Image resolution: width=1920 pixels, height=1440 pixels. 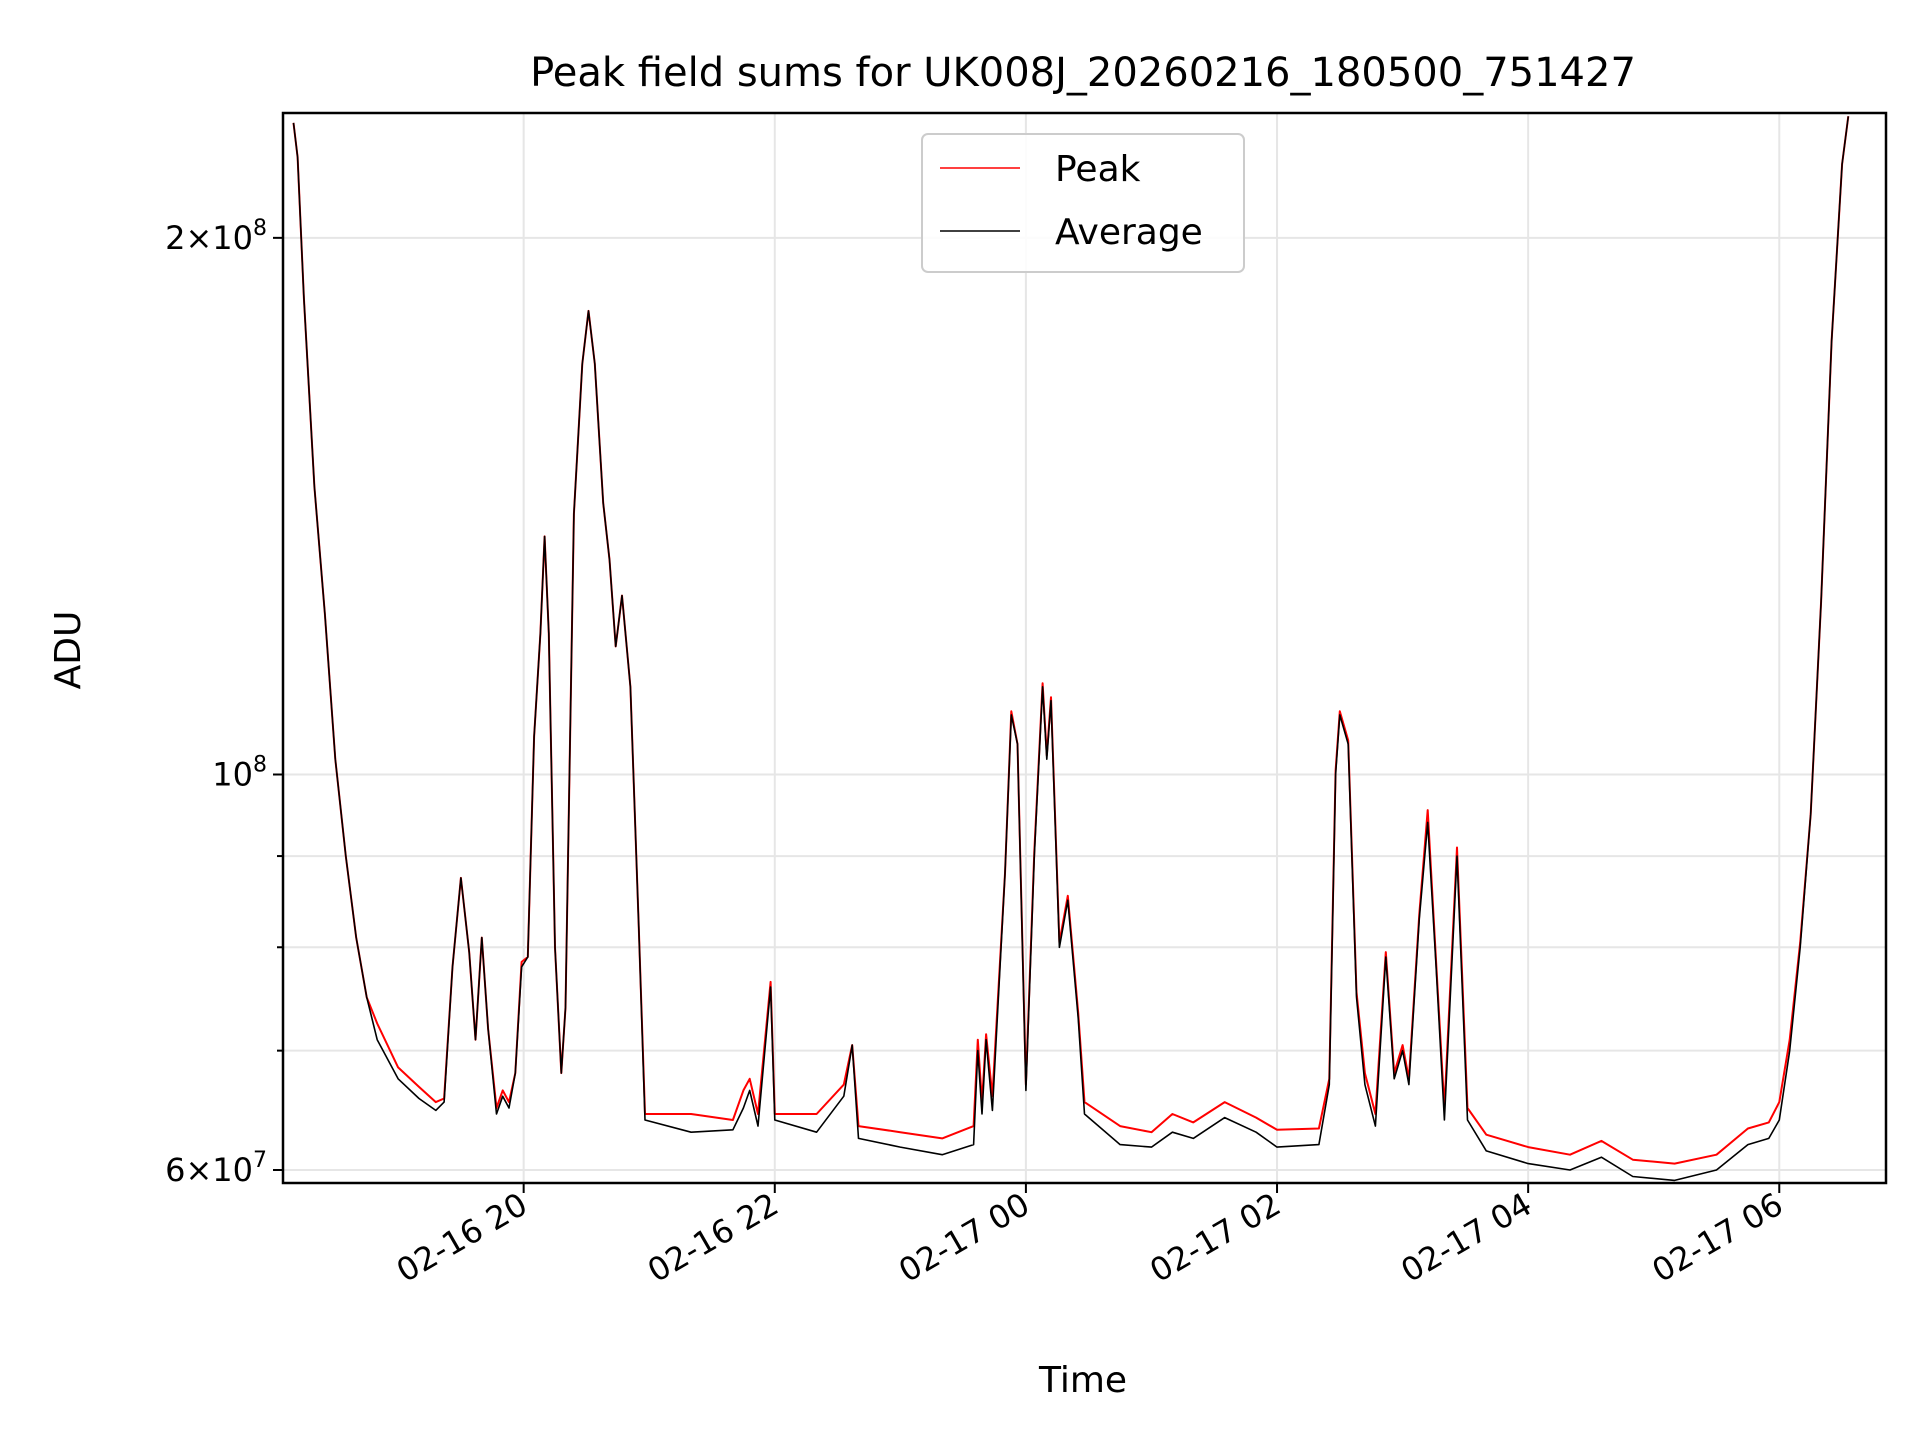 I want to click on legend: Peak Average, so click(x=1083, y=203).